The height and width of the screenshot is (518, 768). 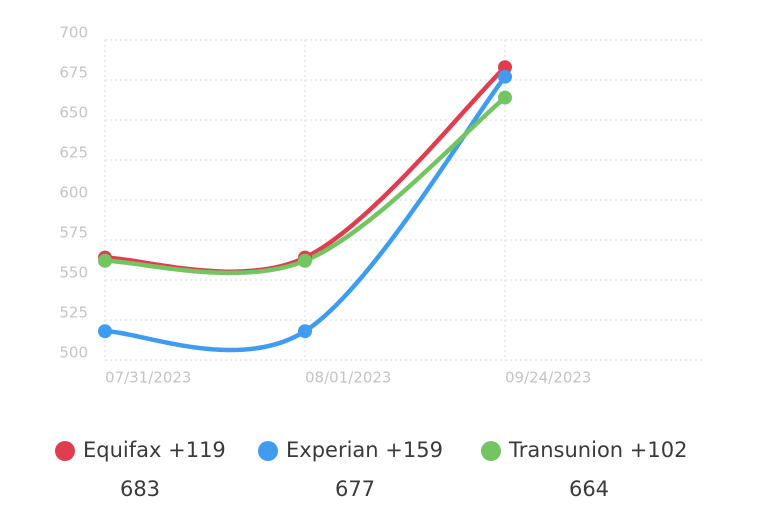 I want to click on legend-label: Equifax +119, so click(x=154, y=450).